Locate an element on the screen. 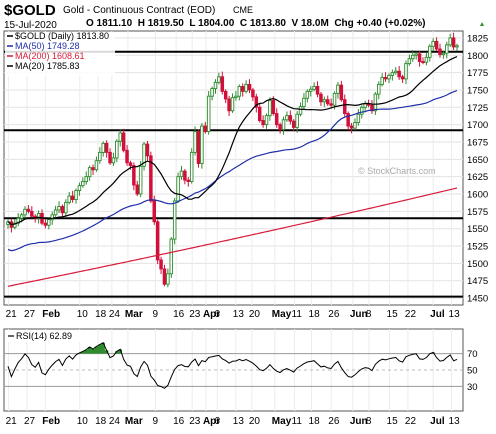 The width and height of the screenshot is (496, 434). date-tick-label: 9 is located at coordinates (155, 421).